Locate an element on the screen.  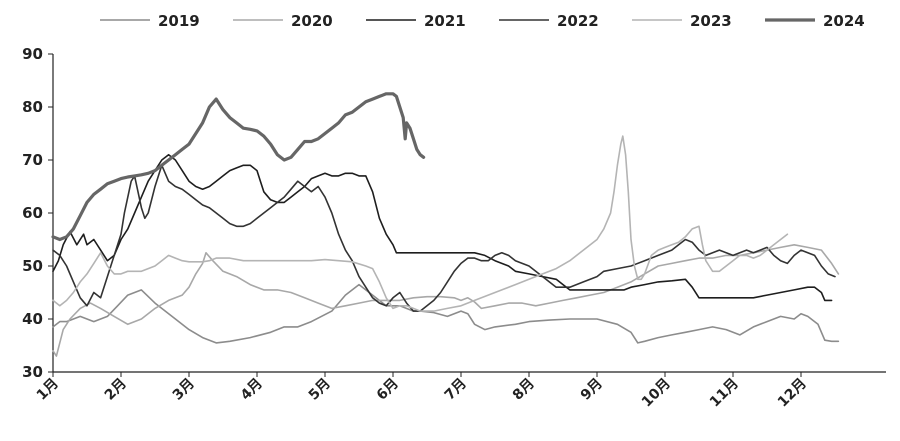
legend-label-2019: 2019 is located at coordinates (179, 21).